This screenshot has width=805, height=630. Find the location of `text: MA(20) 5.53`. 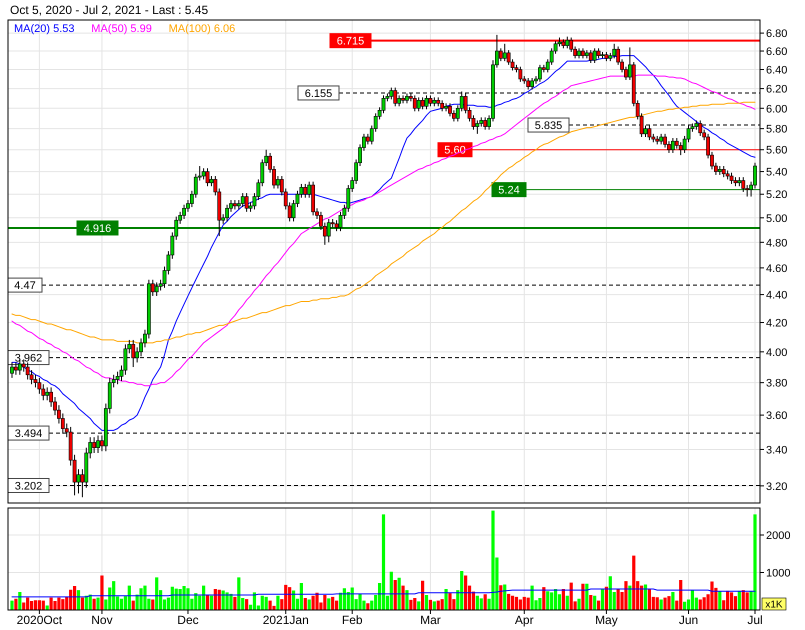

text: MA(20) 5.53 is located at coordinates (44, 29).